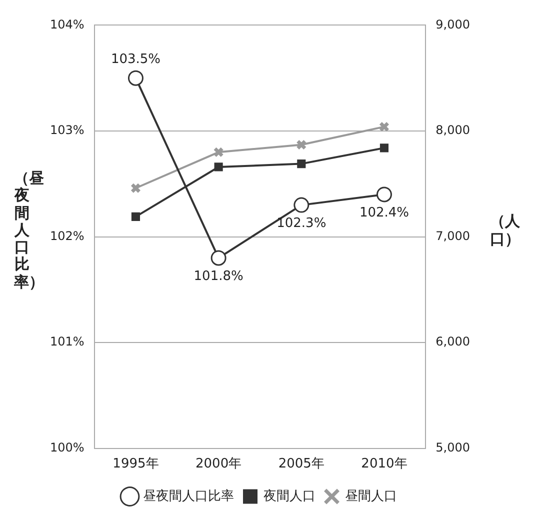 This screenshot has width=534, height=527. Describe the element at coordinates (452, 130) in the screenshot. I see `y2-tick-label: 8,000` at that location.